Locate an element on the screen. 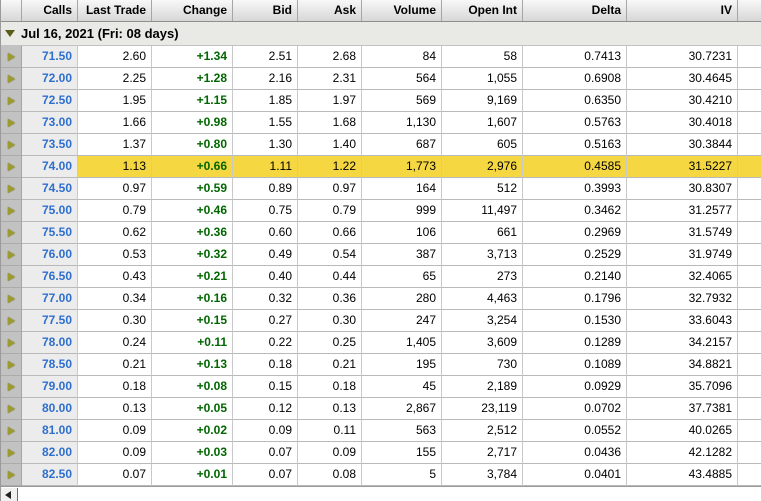 The width and height of the screenshot is (761, 501). column-header-ask: Ask is located at coordinates (330, 10).